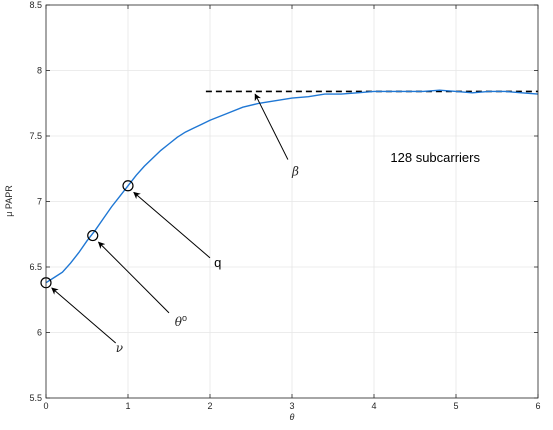  I want to click on x-tick-label: 0, so click(45, 406).